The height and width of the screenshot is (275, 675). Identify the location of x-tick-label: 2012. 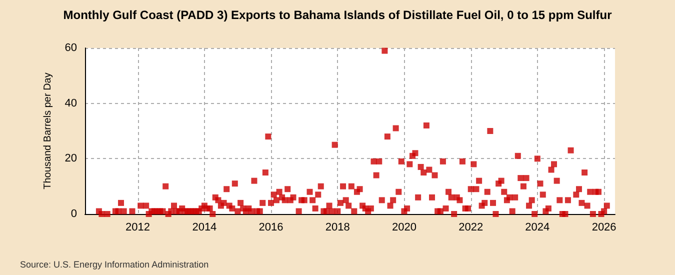
(138, 228).